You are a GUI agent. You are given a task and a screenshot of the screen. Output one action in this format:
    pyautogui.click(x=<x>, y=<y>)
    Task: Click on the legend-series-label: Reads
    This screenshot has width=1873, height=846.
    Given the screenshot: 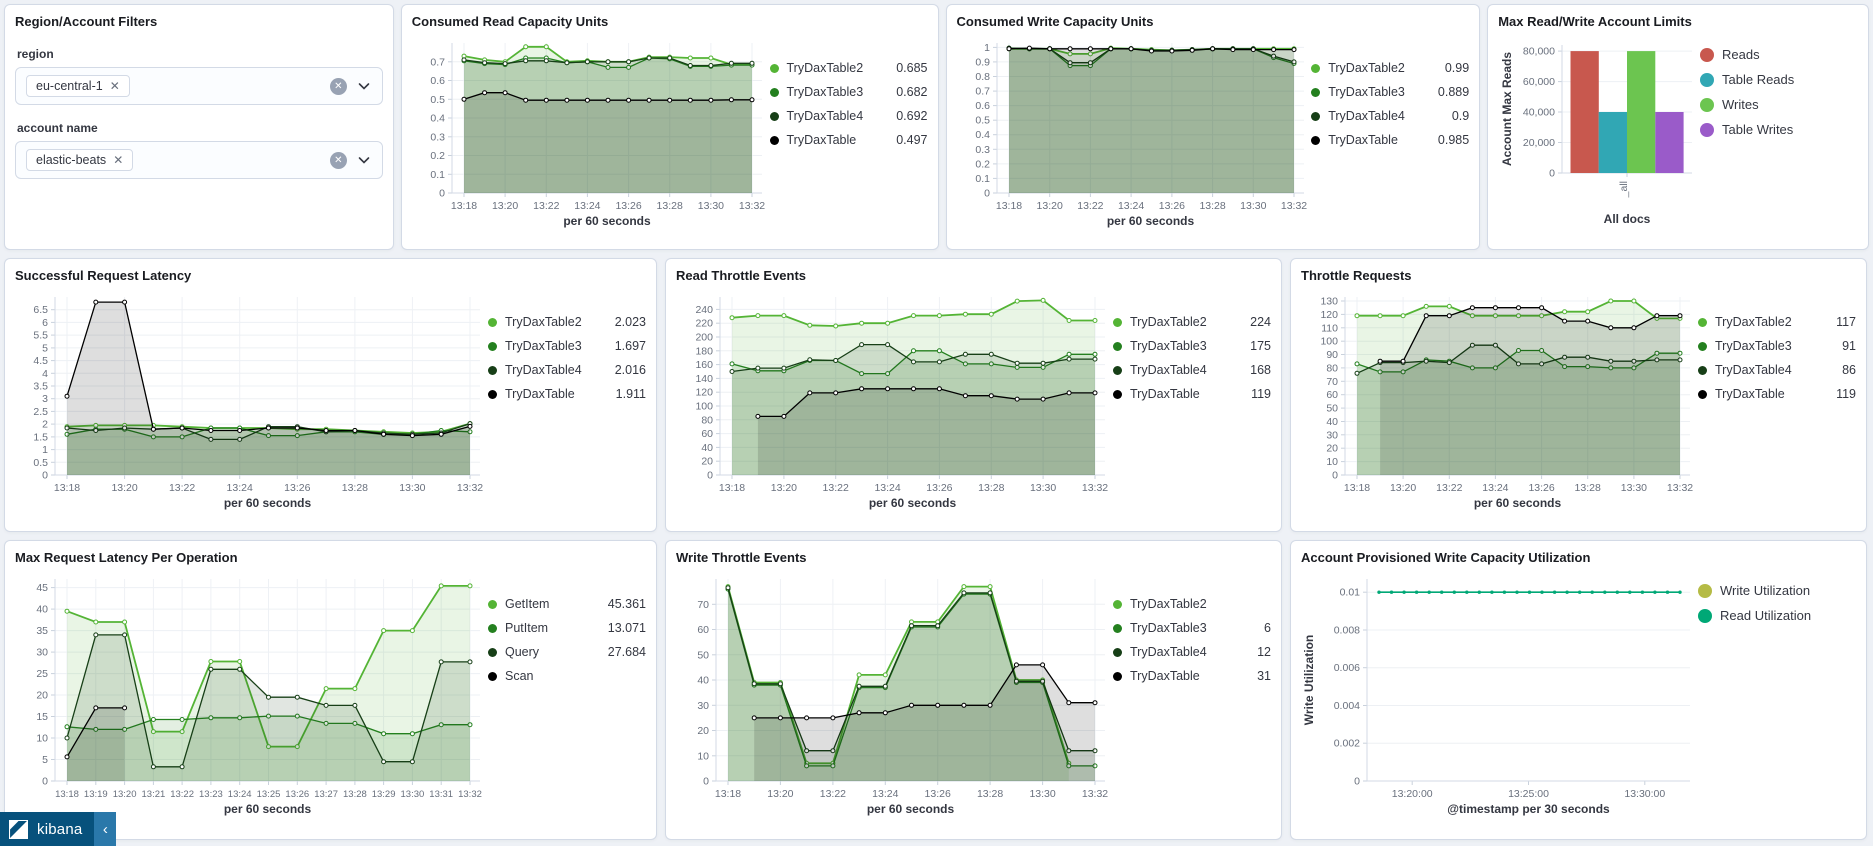 What is the action you would take?
    pyautogui.click(x=1741, y=54)
    